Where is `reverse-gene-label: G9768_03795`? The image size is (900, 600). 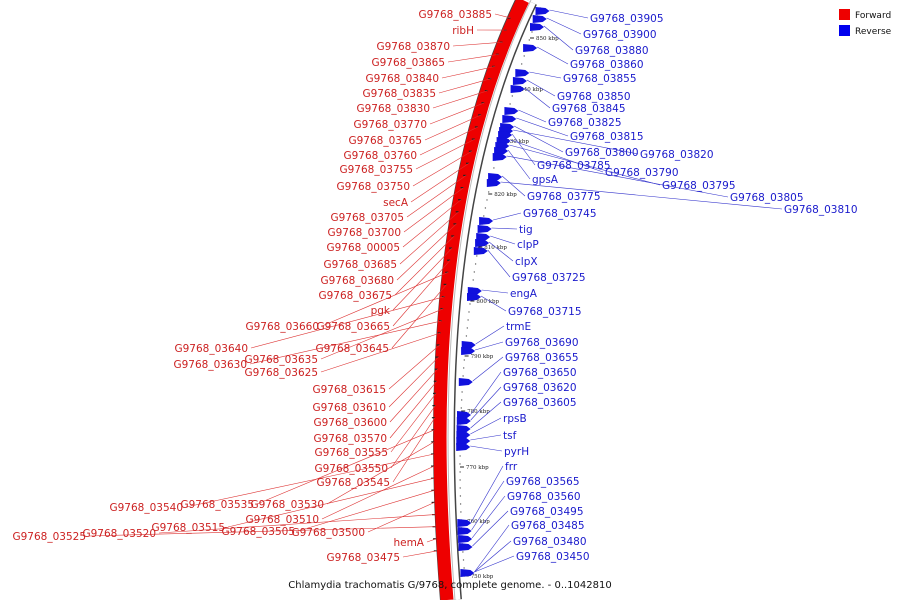
reverse-gene-label: G9768_03795 is located at coordinates (699, 186).